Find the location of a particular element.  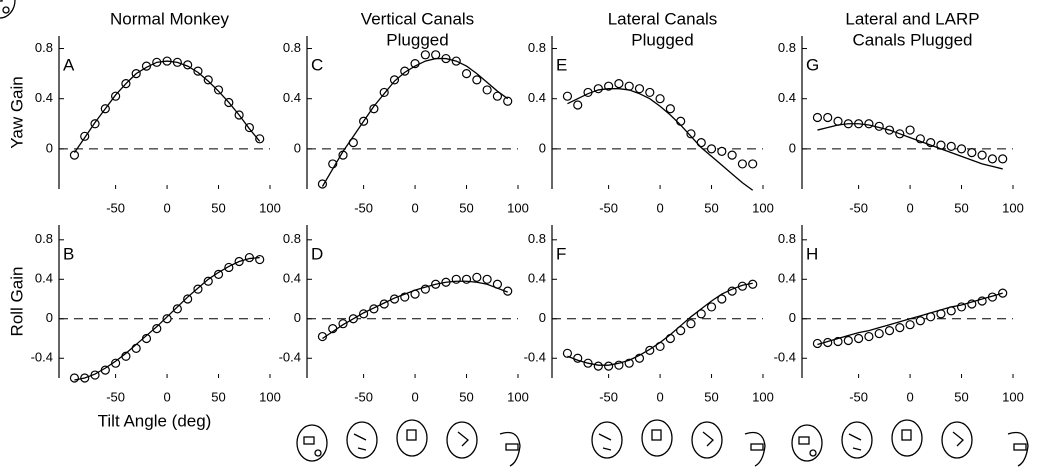

panel-label: B is located at coordinates (68, 253).